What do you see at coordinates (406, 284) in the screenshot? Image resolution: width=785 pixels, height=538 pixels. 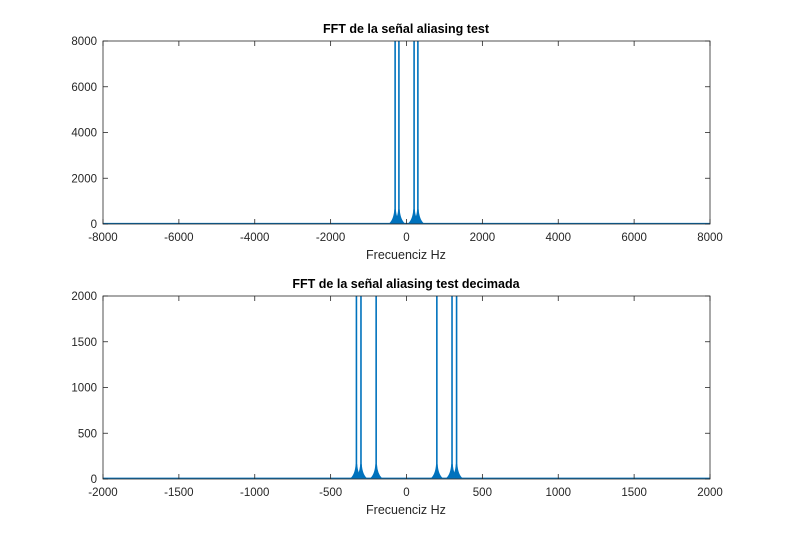 I see `subplot-2-title: FFT de la señal aliasing test decimada` at bounding box center [406, 284].